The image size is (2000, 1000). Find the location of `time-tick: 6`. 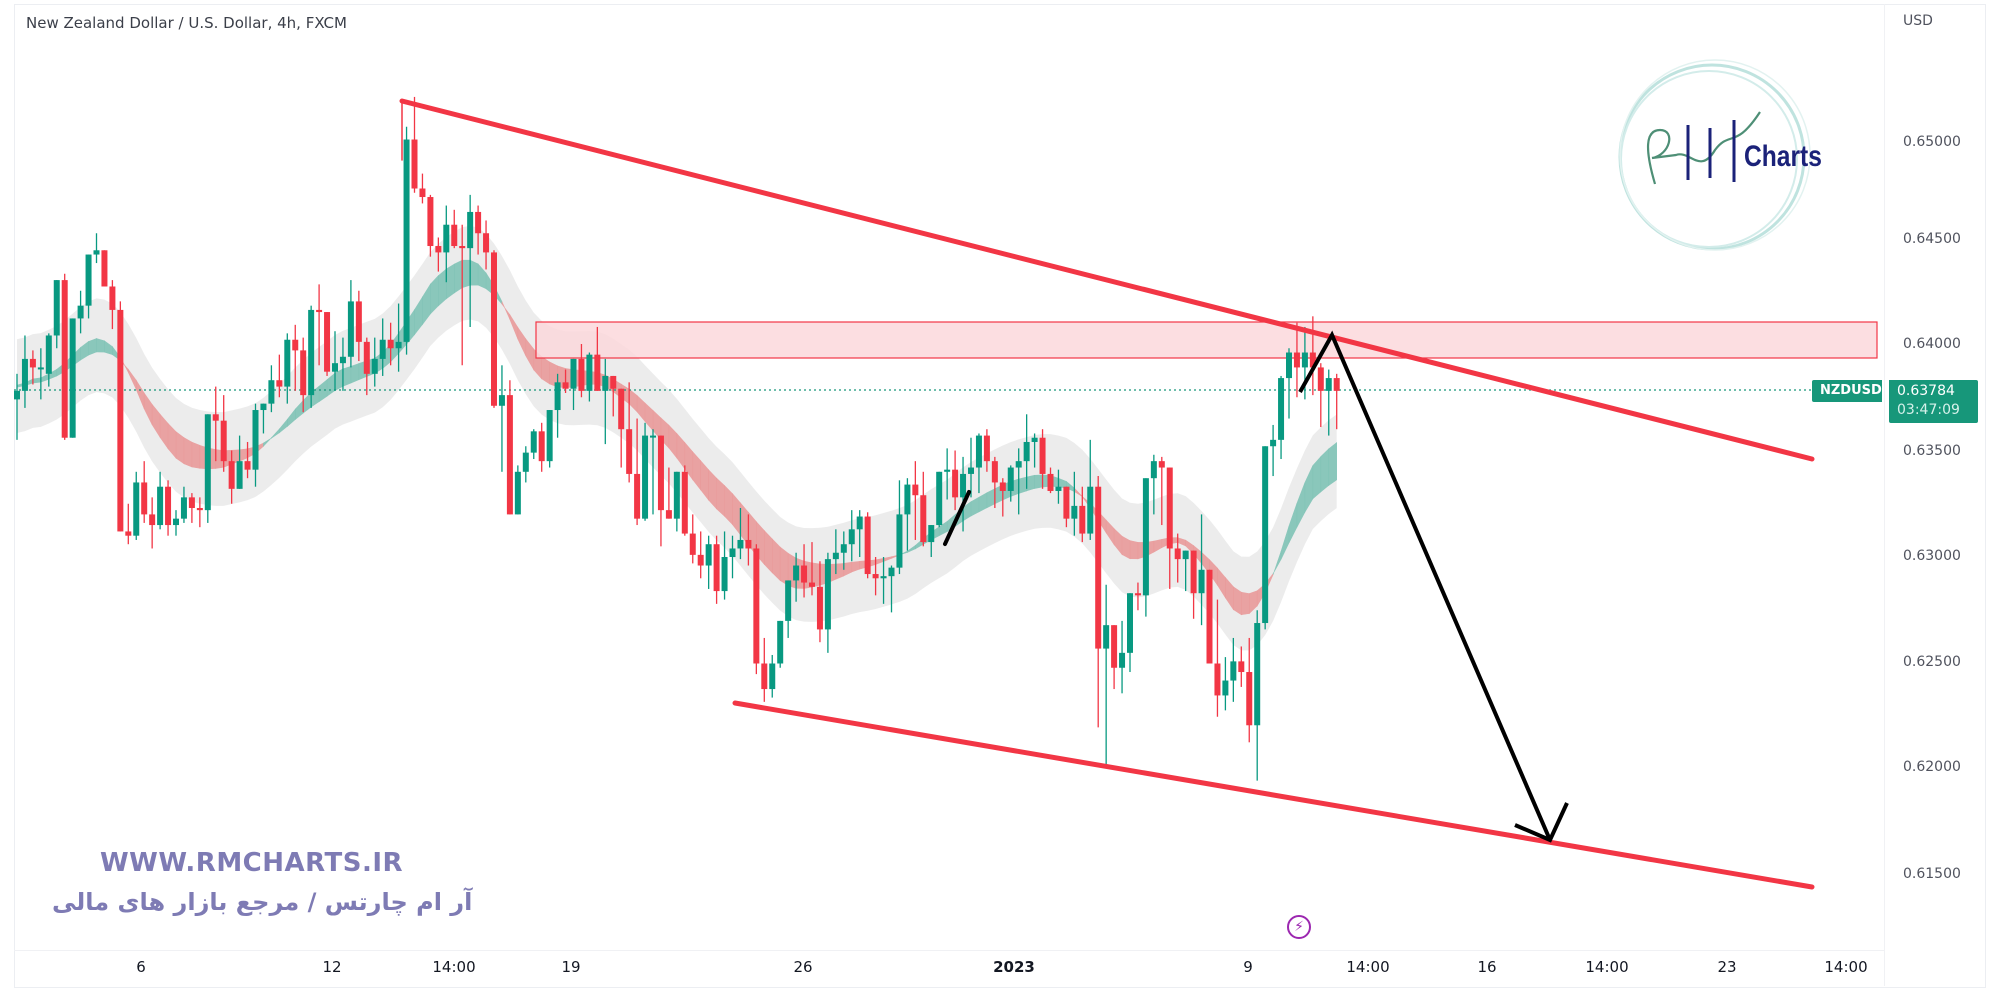

time-tick: 6 is located at coordinates (141, 967).